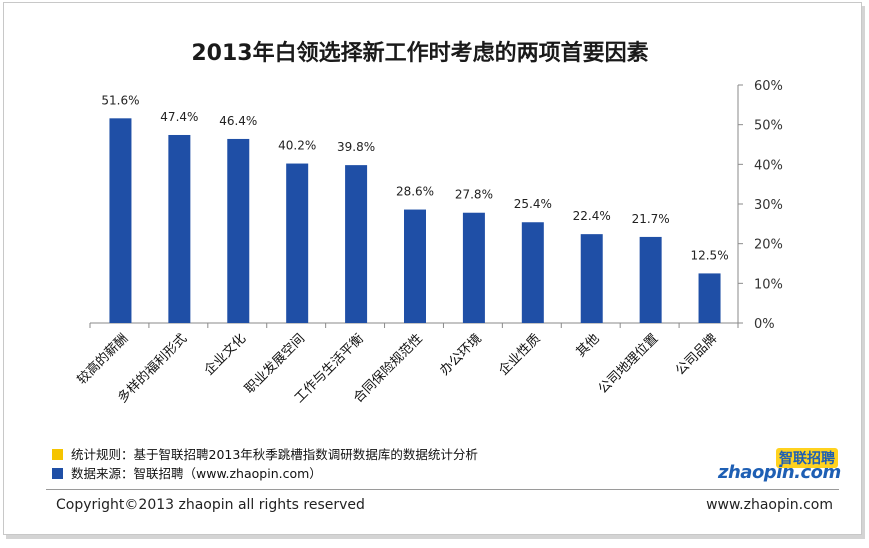  I want to click on footer-url: www.zhaopin.com, so click(769, 505).